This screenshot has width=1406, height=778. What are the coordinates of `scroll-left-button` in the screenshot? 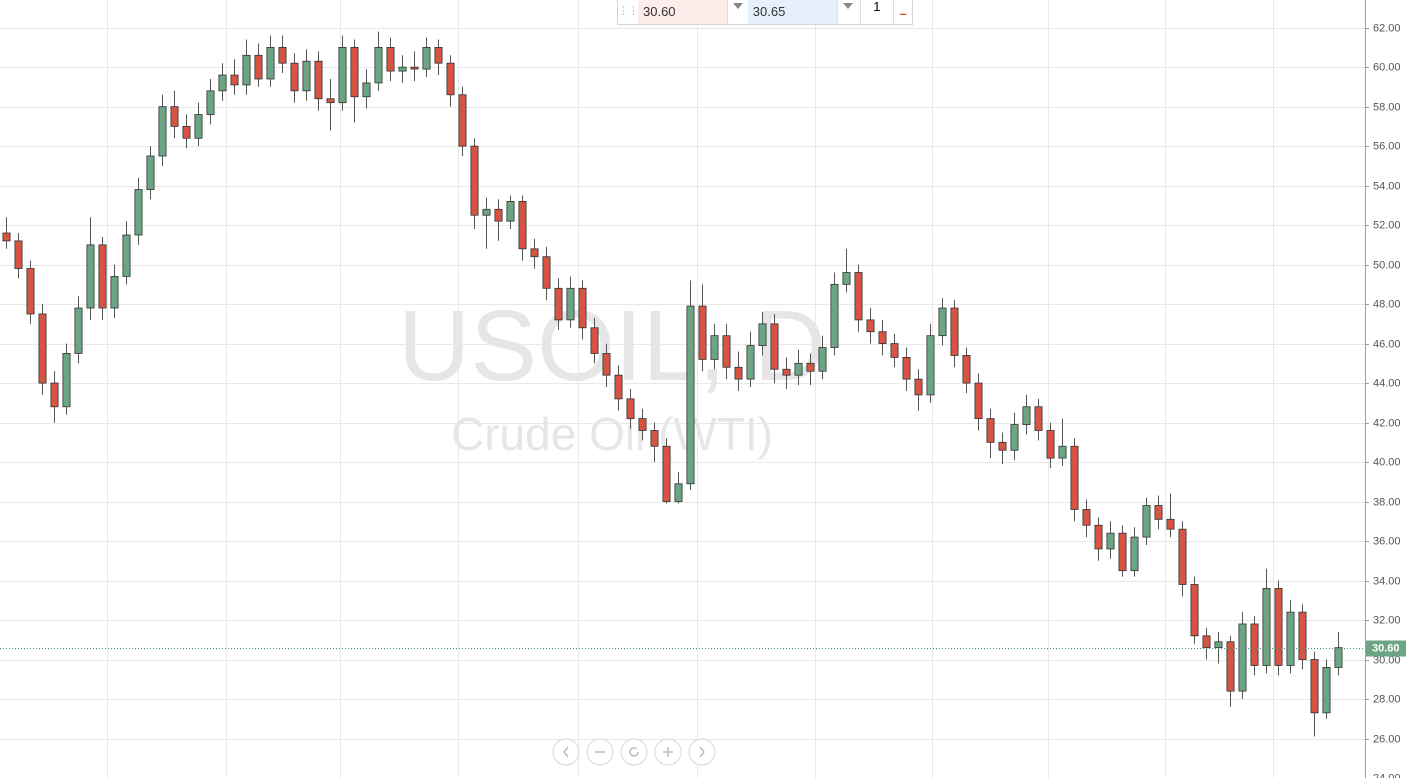 It's located at (566, 752).